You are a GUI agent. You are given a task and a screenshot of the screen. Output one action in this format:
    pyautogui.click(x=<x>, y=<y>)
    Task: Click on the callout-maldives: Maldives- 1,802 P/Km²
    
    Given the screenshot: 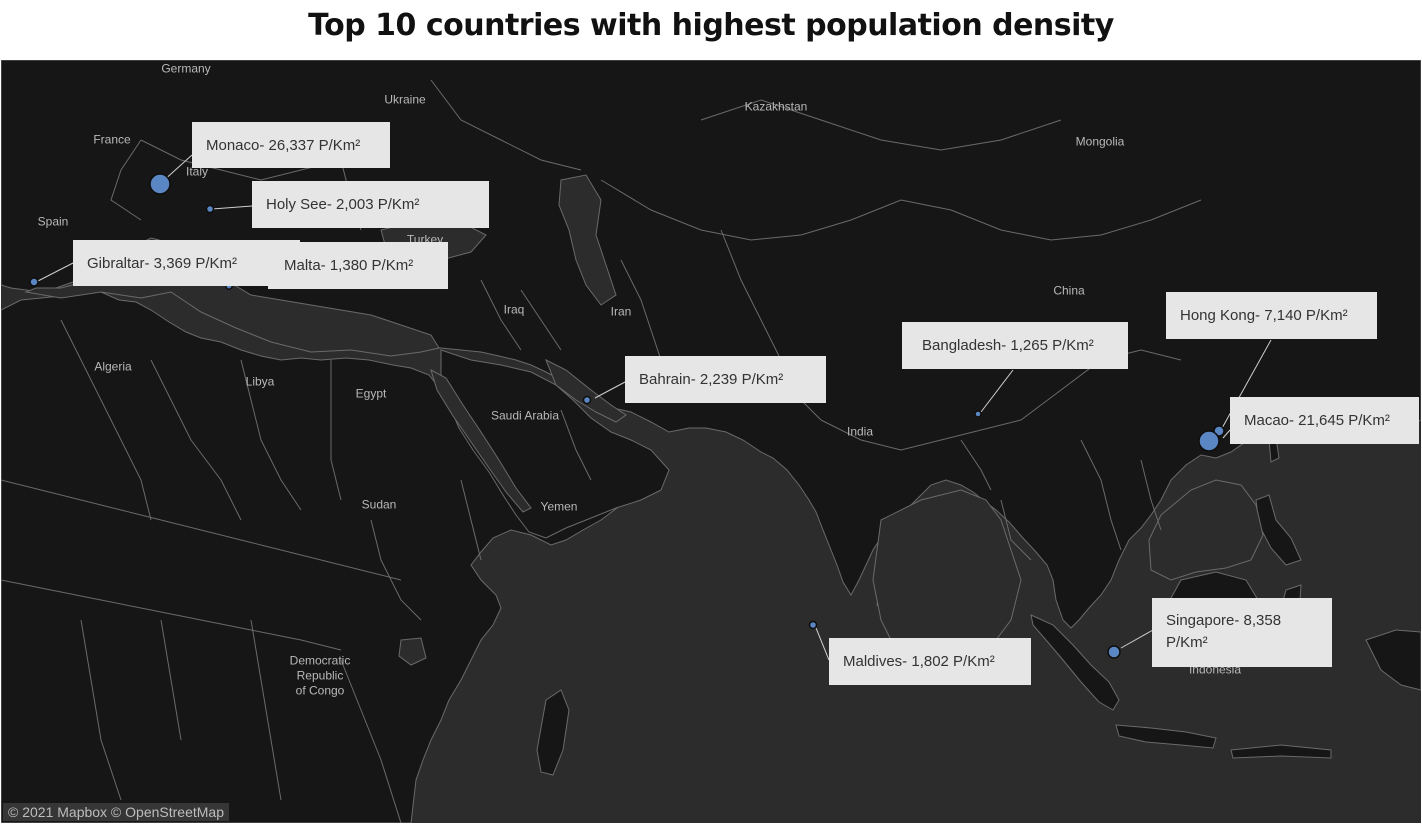 What is the action you would take?
    pyautogui.click(x=930, y=661)
    